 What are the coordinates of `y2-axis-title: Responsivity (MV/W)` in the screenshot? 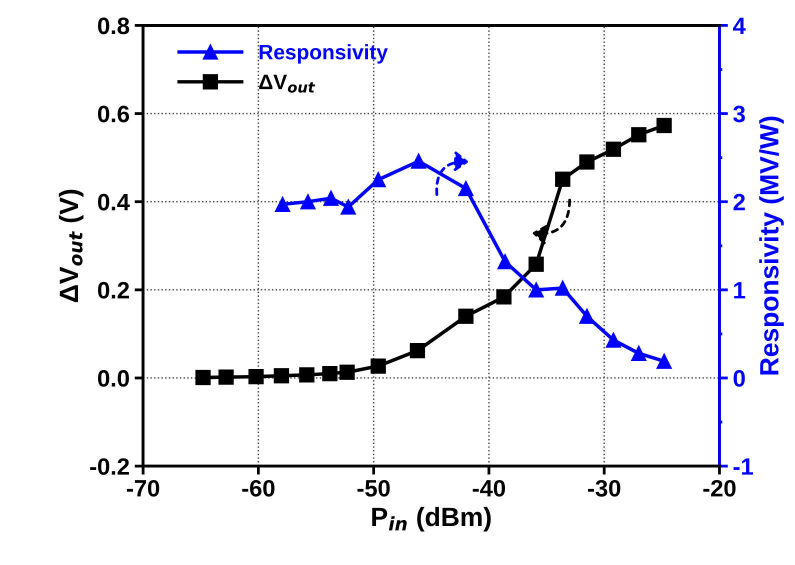 It's located at (771, 245).